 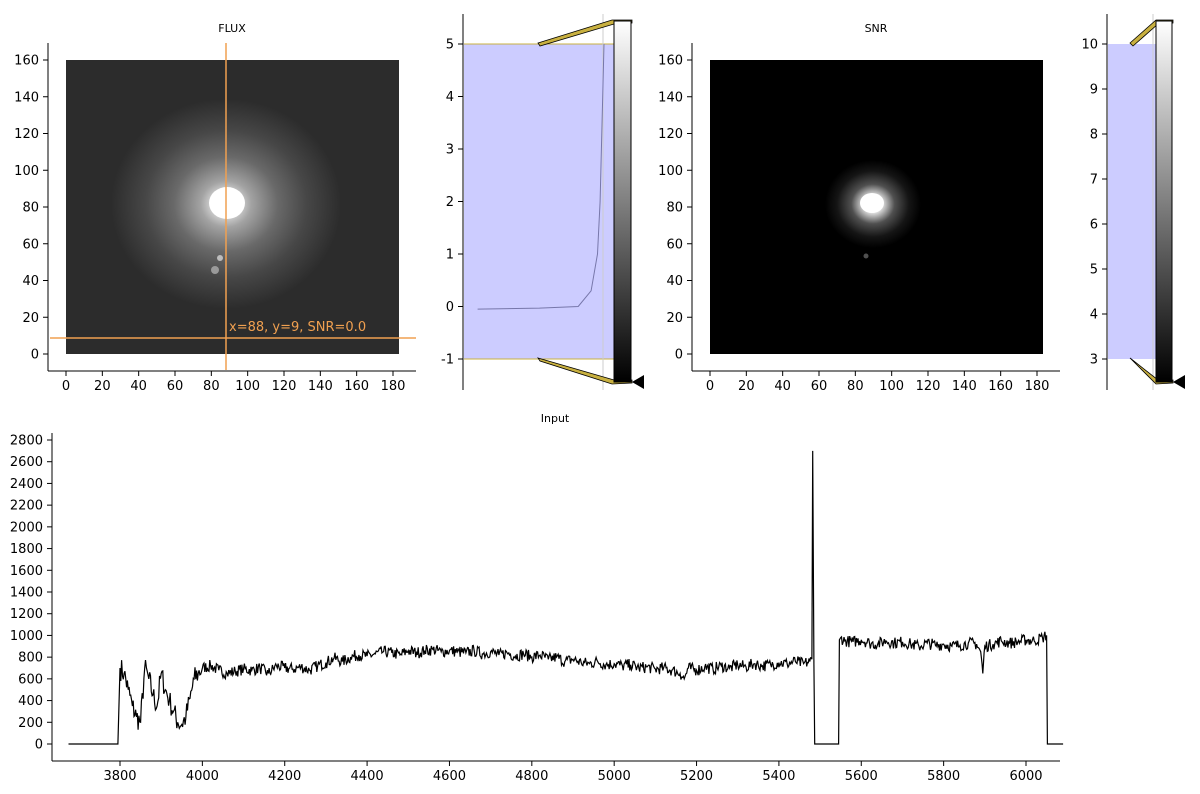 I want to click on flux-y-tick-label: 160, so click(x=26, y=61).